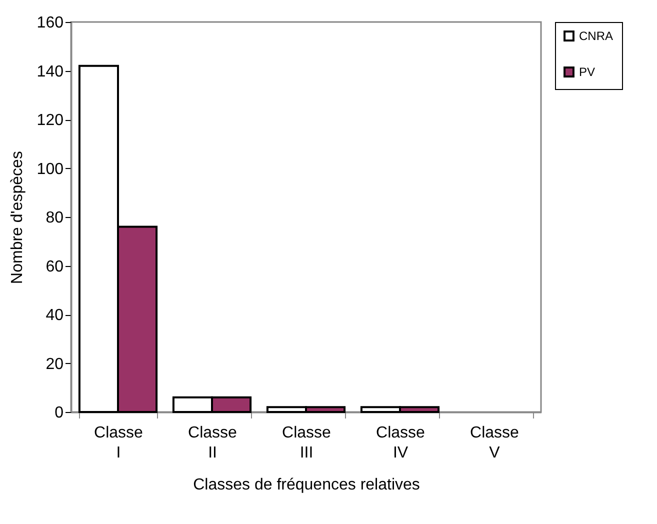  I want to click on legend-label: PV, so click(587, 72).